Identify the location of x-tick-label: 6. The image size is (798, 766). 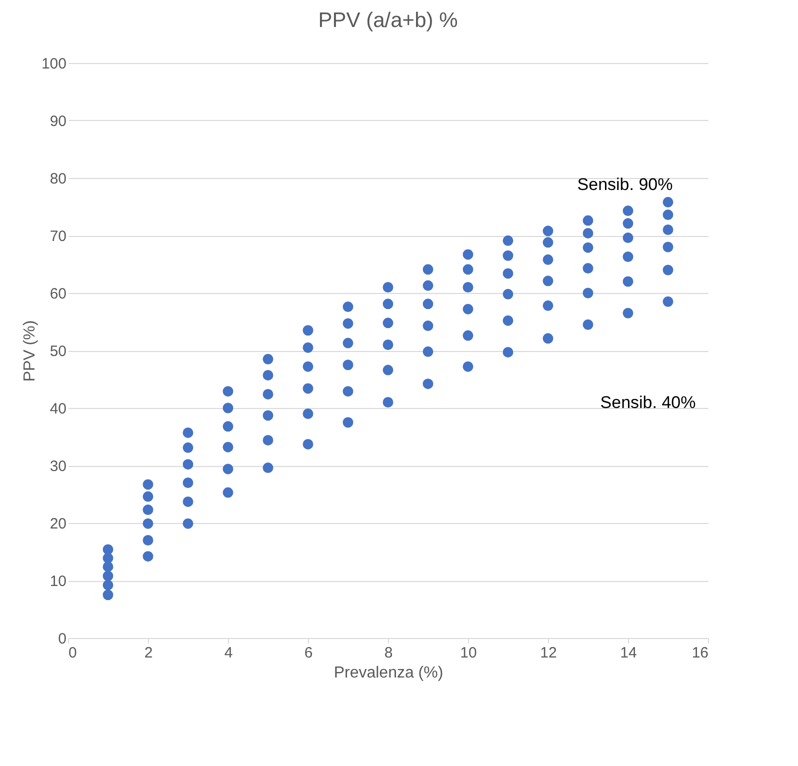
(308, 653).